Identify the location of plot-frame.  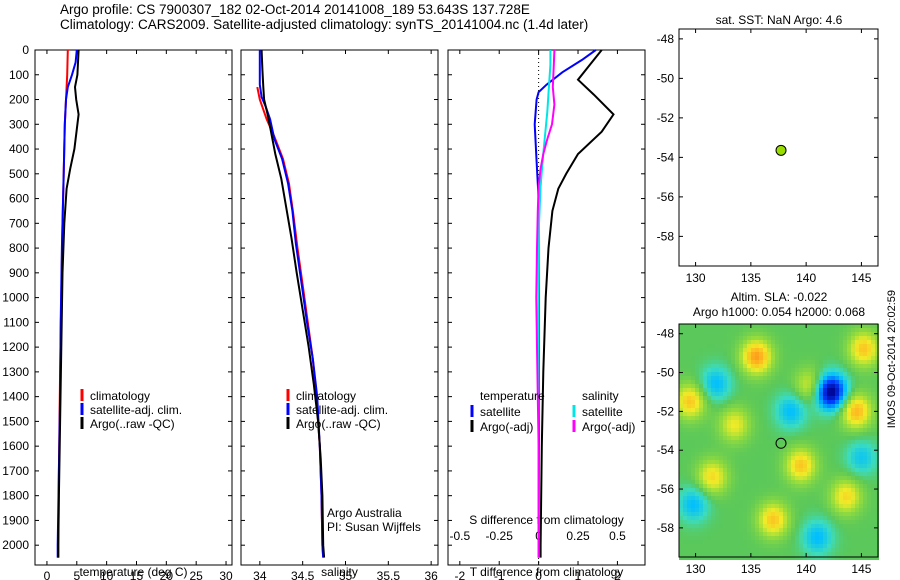
(778, 440).